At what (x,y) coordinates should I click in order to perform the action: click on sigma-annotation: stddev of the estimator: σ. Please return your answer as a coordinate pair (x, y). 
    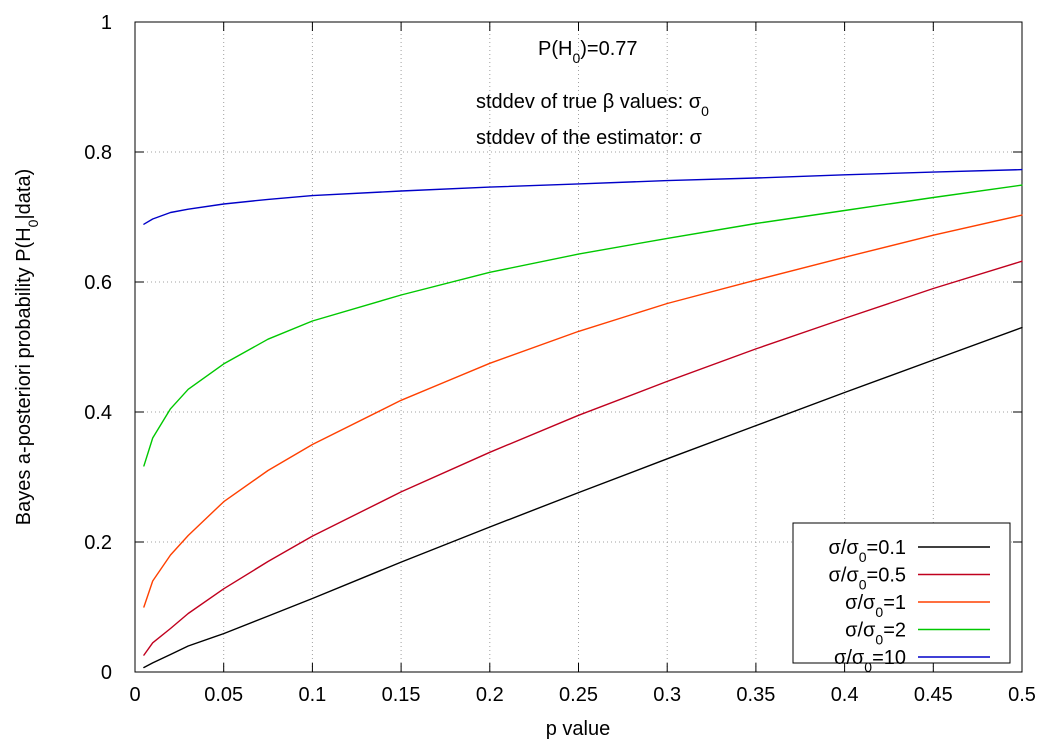
    Looking at the image, I should click on (589, 138).